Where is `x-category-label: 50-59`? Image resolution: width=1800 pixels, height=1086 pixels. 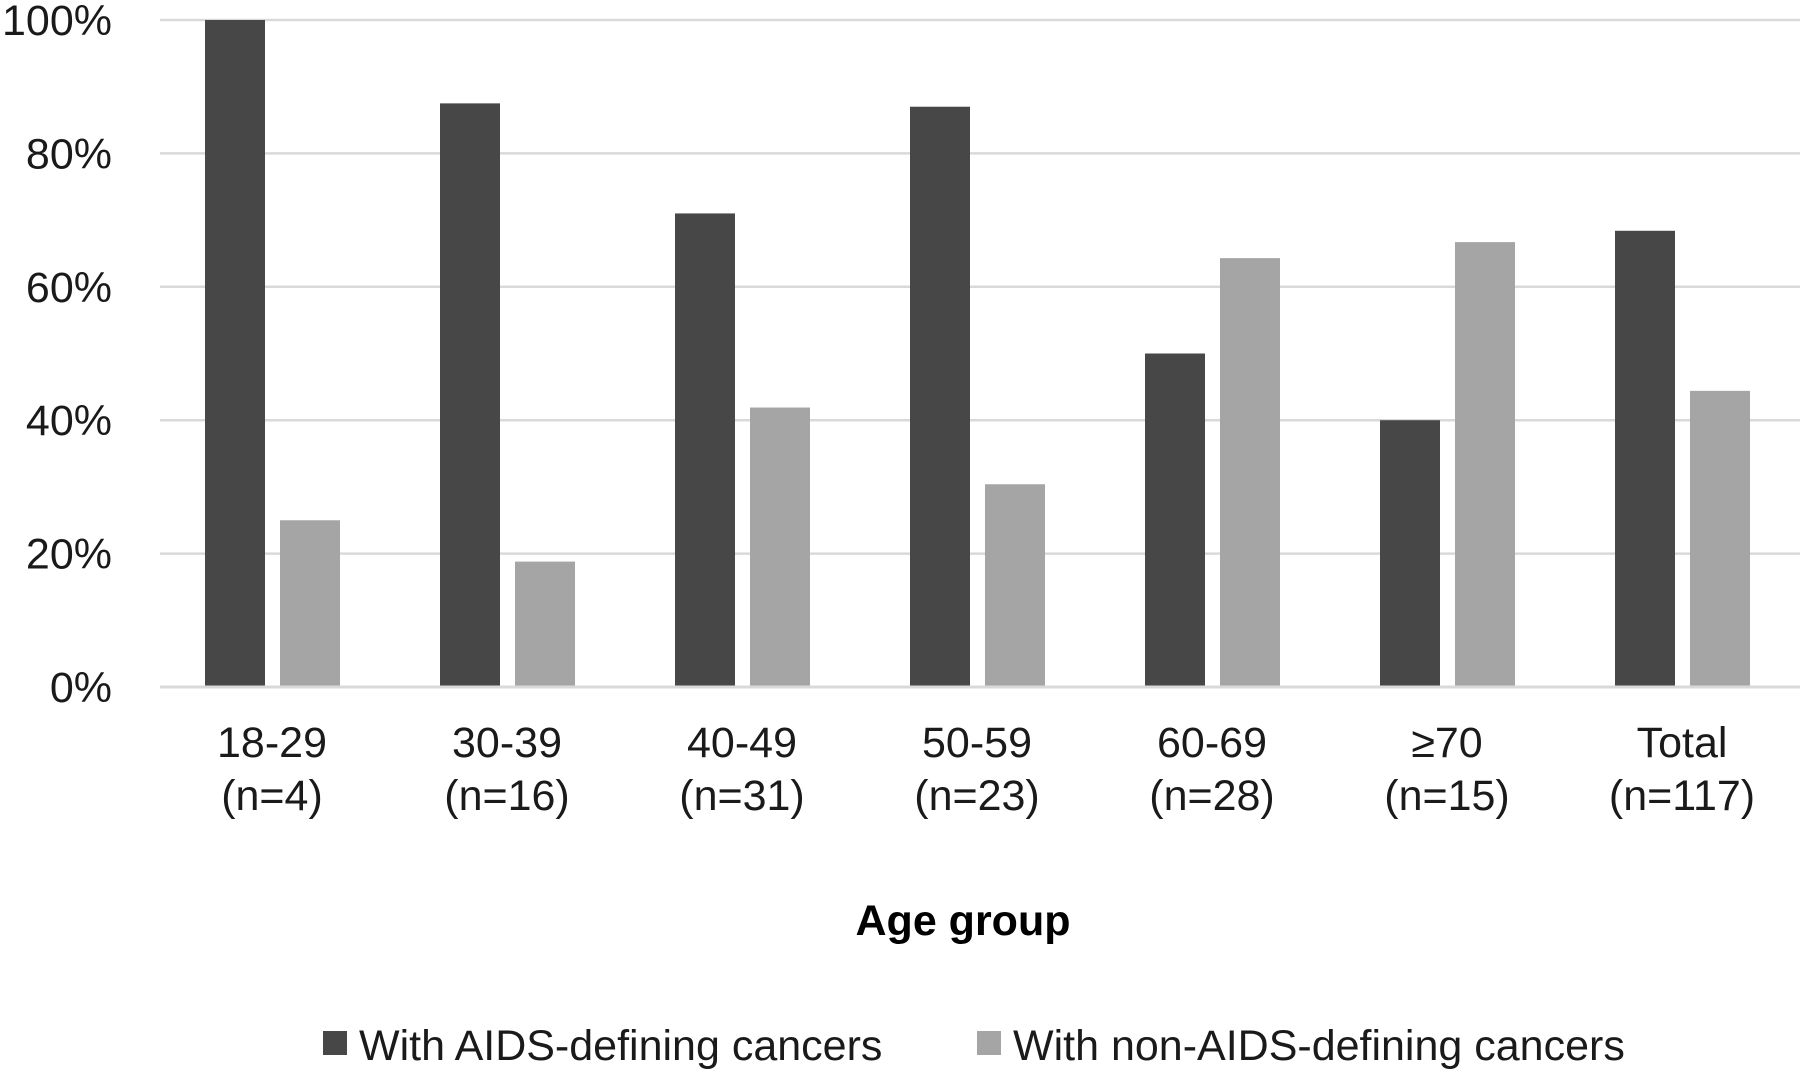
x-category-label: 50-59 is located at coordinates (977, 743).